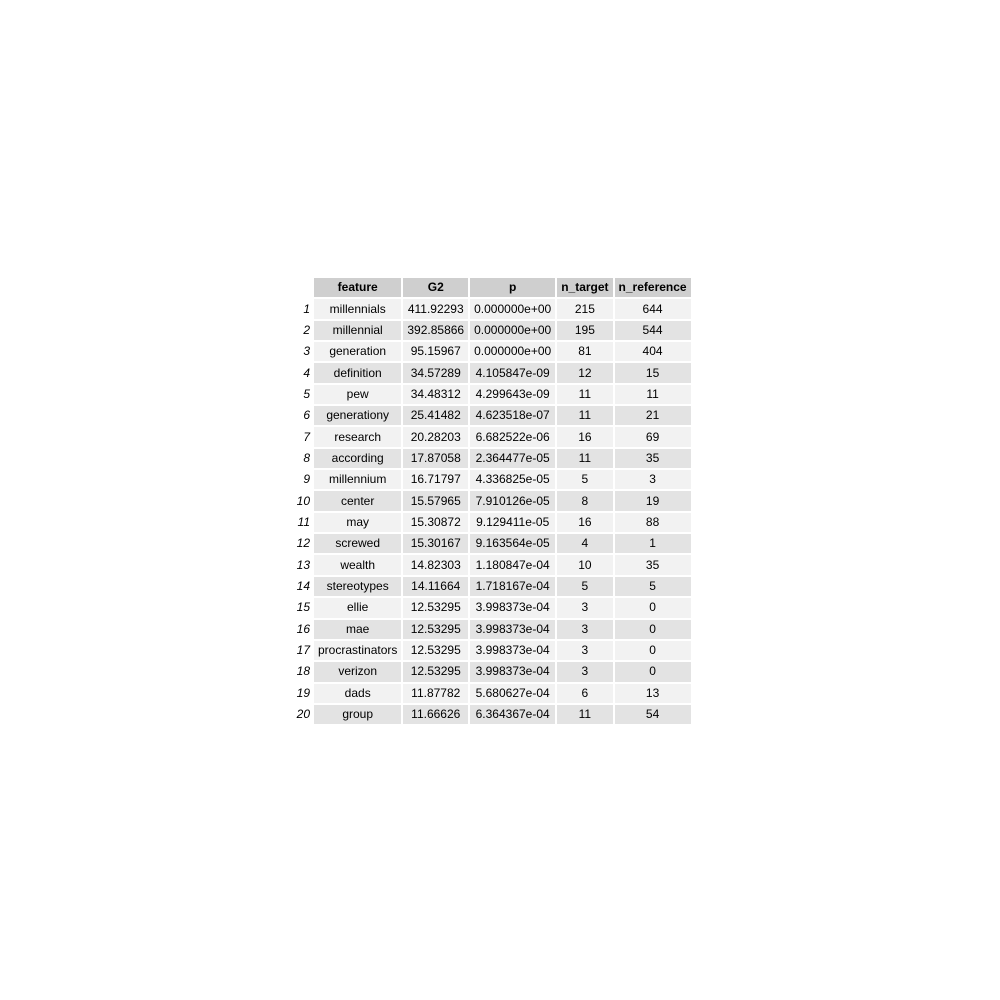  What do you see at coordinates (652, 565) in the screenshot?
I see `cell-n-reference: 35` at bounding box center [652, 565].